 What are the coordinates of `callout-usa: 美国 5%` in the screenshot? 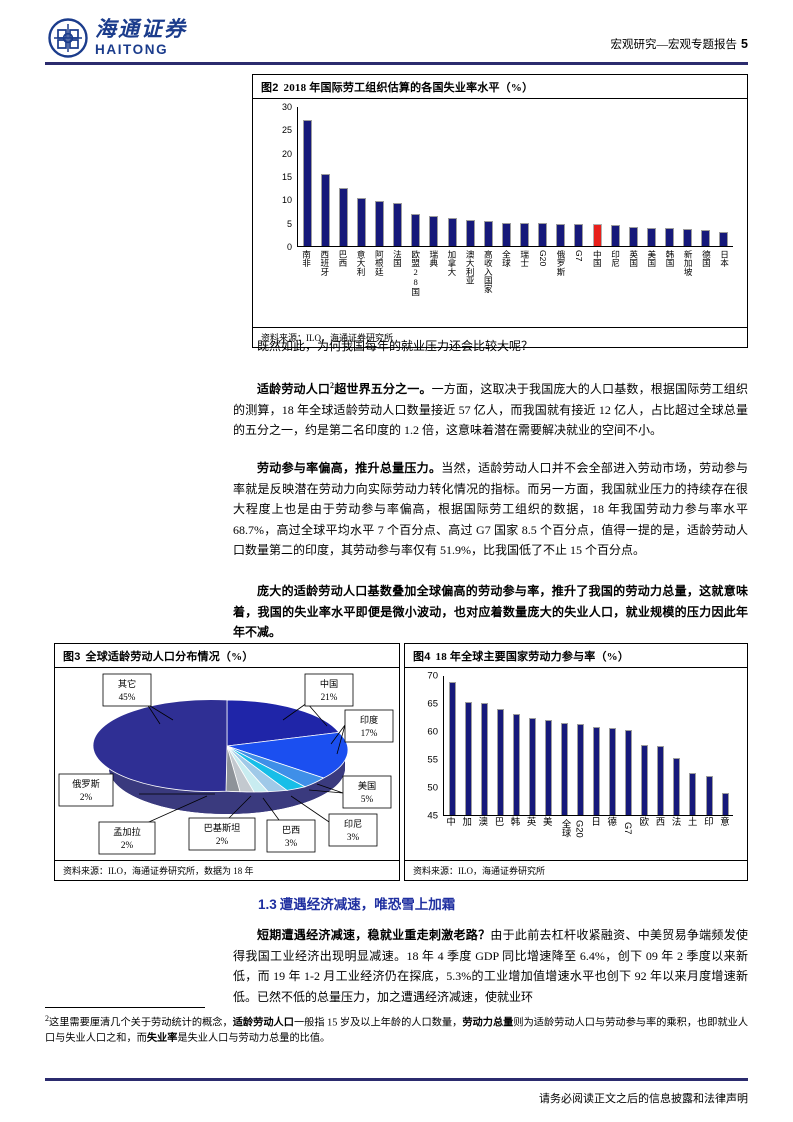 It's located at (367, 792).